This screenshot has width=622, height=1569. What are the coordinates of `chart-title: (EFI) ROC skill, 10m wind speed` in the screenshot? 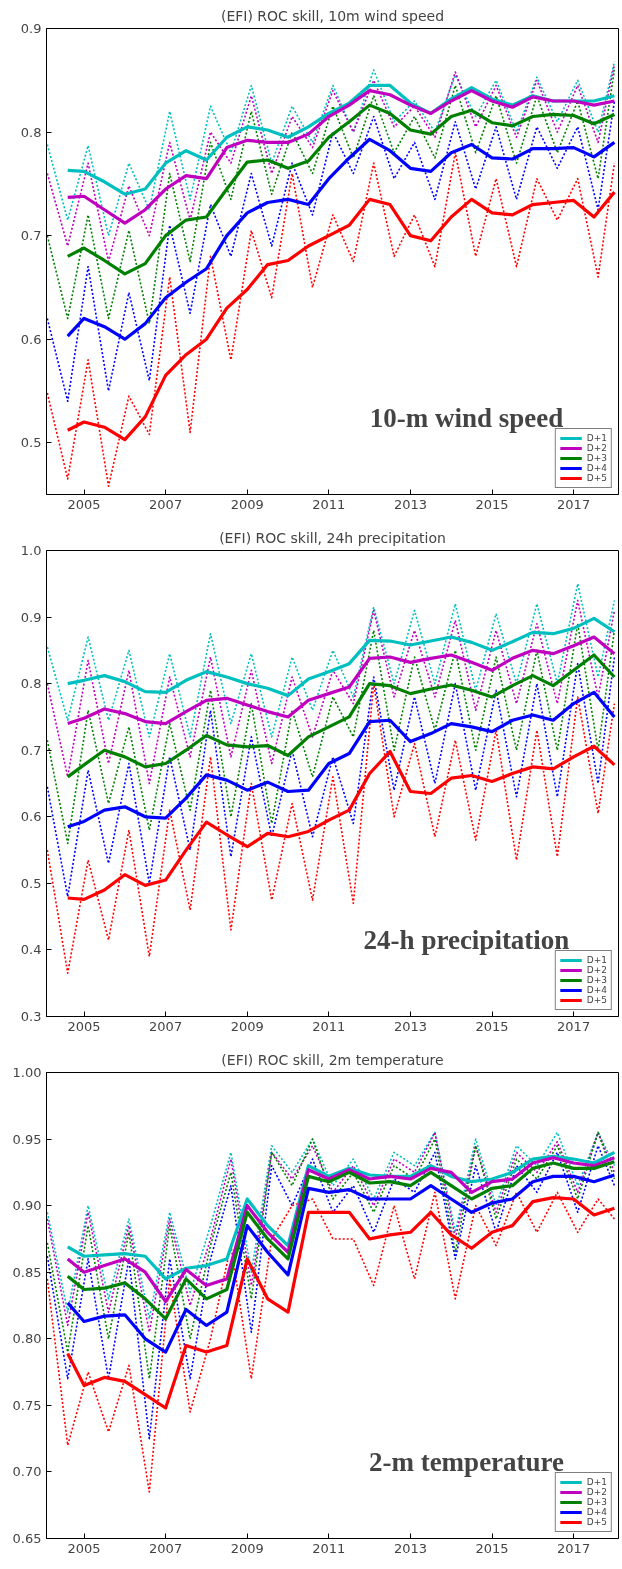 It's located at (332, 15).